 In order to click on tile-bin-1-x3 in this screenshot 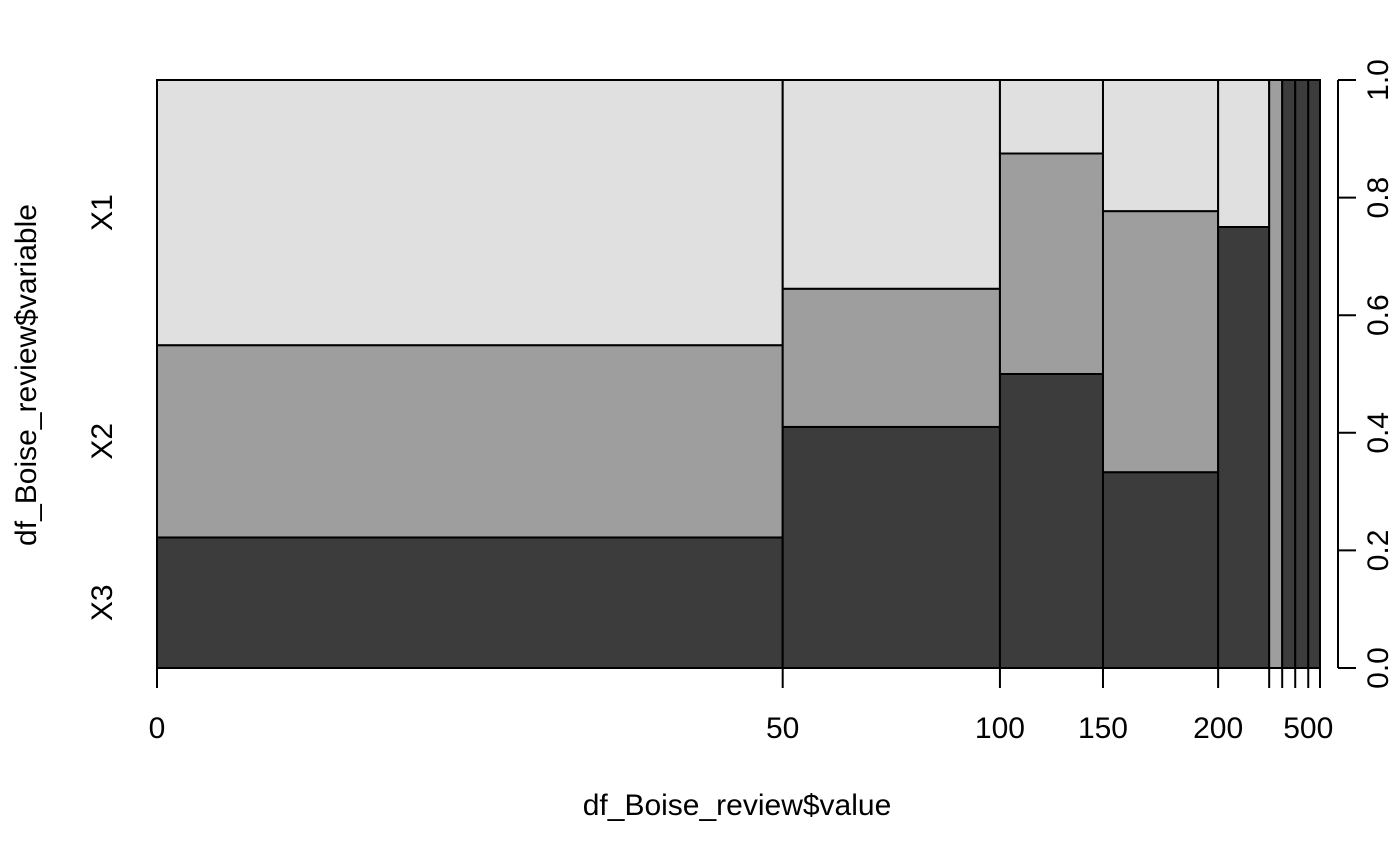, I will do `click(470, 602)`.